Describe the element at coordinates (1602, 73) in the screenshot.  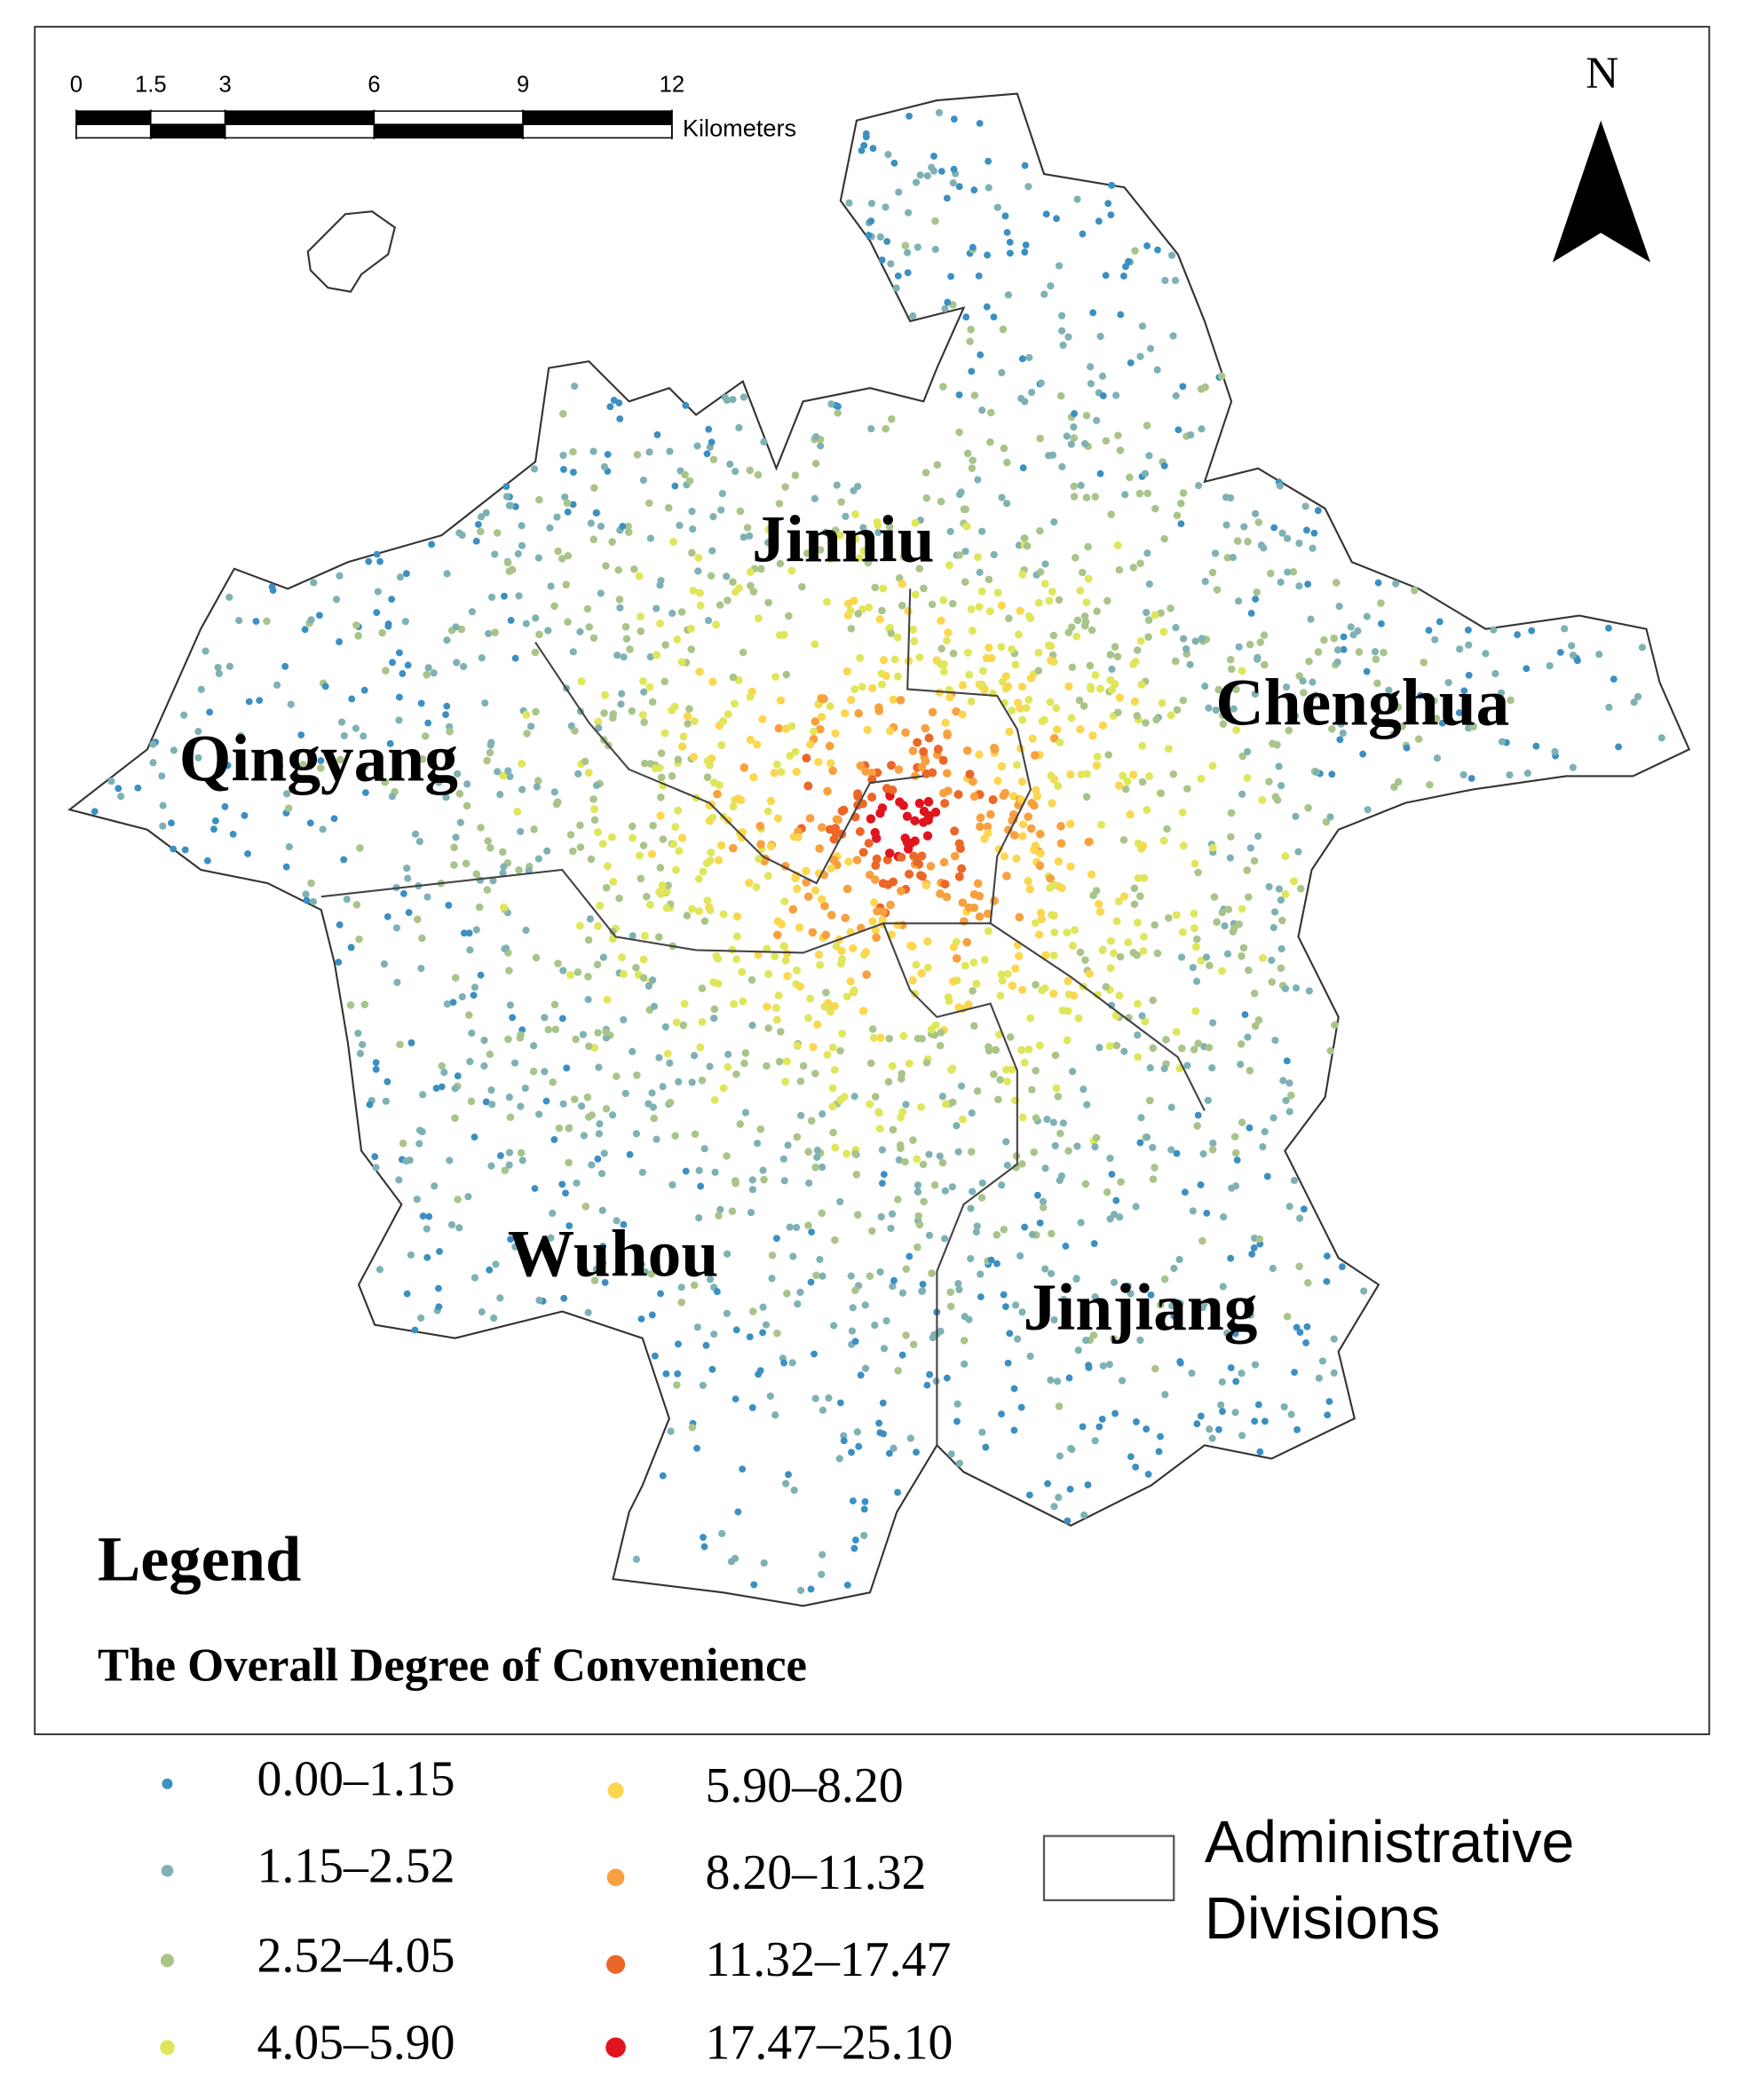
I see `north-label: N` at that location.